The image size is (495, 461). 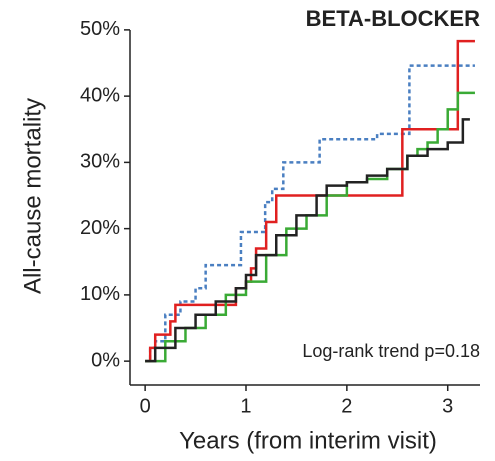 What do you see at coordinates (100, 29) in the screenshot?
I see `y-tick-label: 50%` at bounding box center [100, 29].